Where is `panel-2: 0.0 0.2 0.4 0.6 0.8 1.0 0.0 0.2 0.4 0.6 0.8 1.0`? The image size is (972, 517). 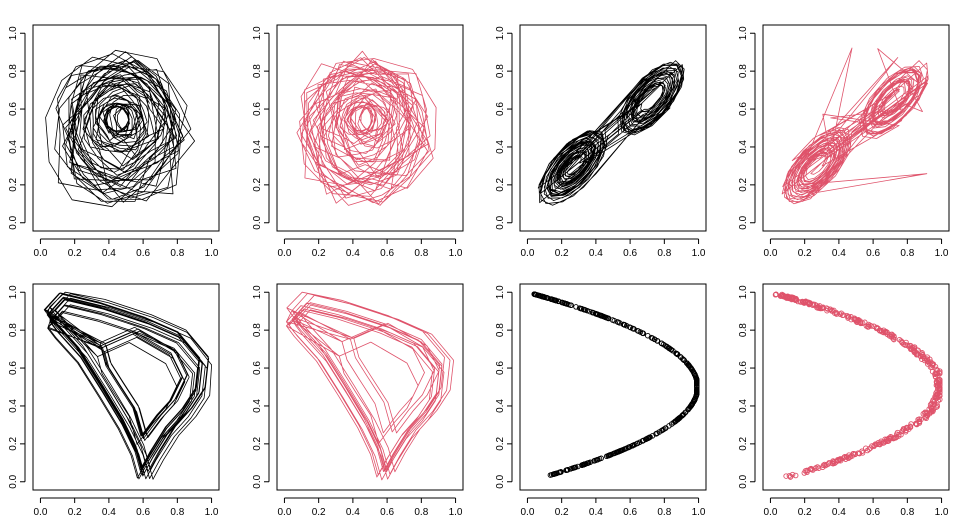
panel-2: 0.0 0.2 0.4 0.6 0.8 1.0 0.0 0.2 0.4 0.6 0.8 1.0 is located at coordinates (358, 141).